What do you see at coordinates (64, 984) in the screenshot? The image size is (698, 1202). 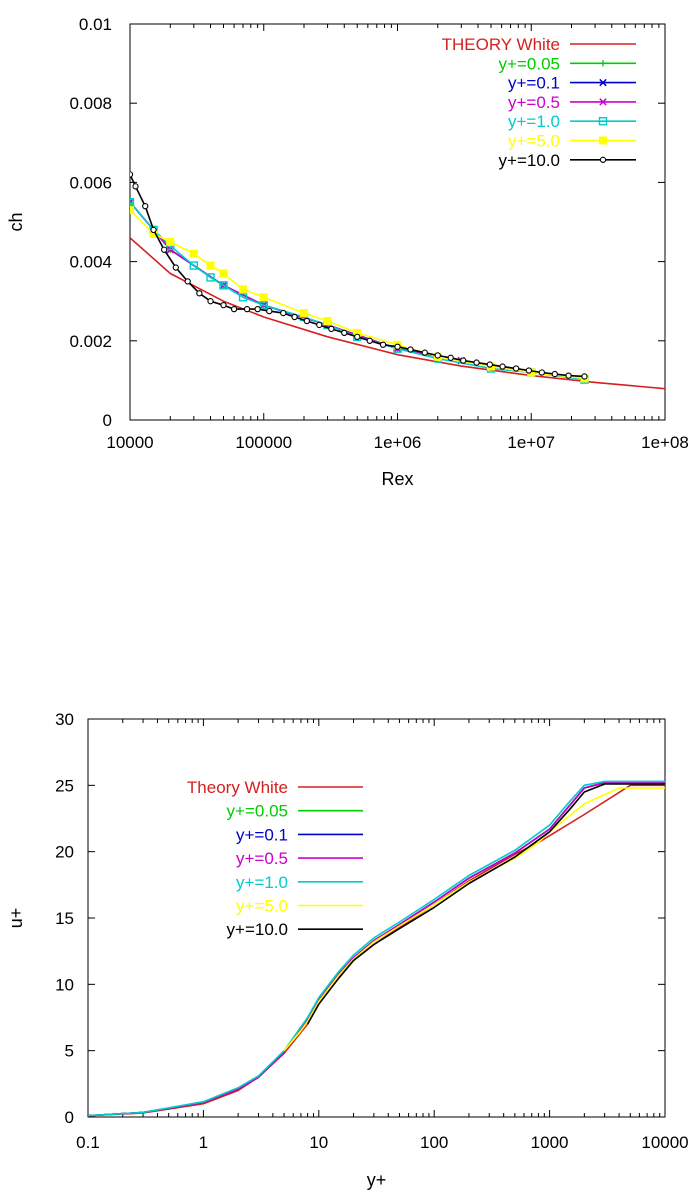 I see `y-tick-label: 10` at bounding box center [64, 984].